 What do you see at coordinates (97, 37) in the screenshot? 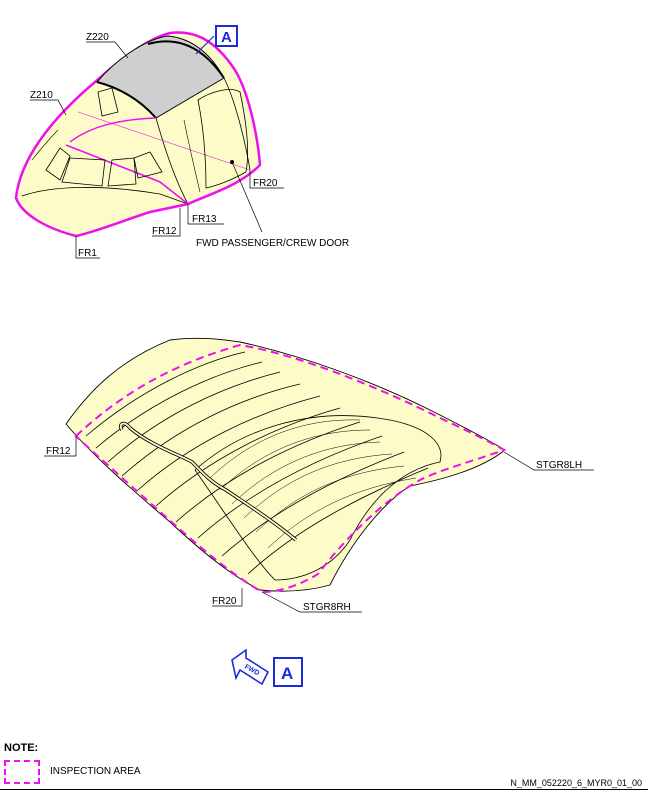
I see `label-z220: Z220` at bounding box center [97, 37].